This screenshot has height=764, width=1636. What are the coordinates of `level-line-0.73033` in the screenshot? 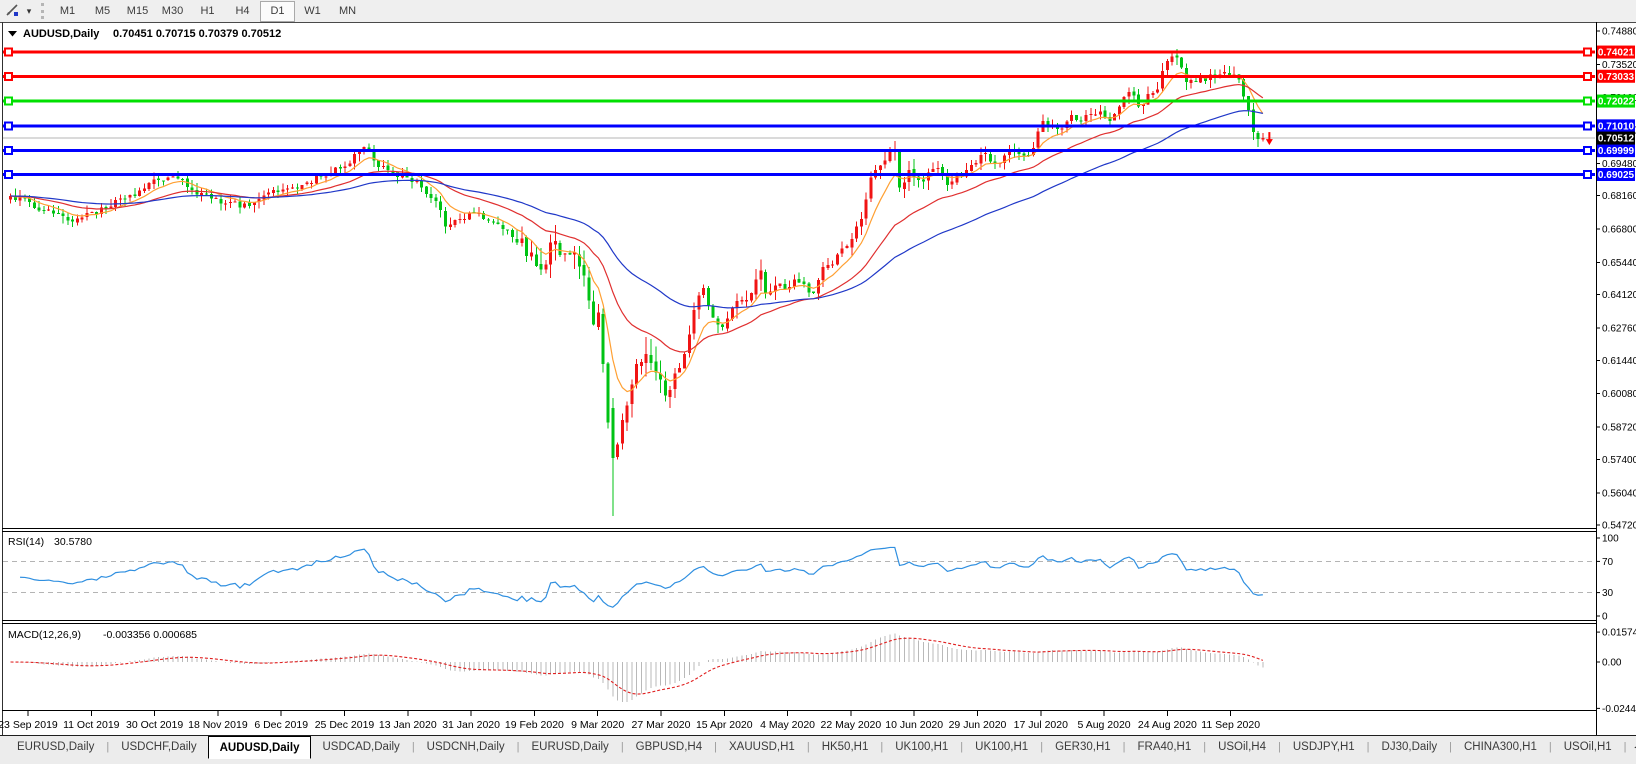 It's located at (799, 76).